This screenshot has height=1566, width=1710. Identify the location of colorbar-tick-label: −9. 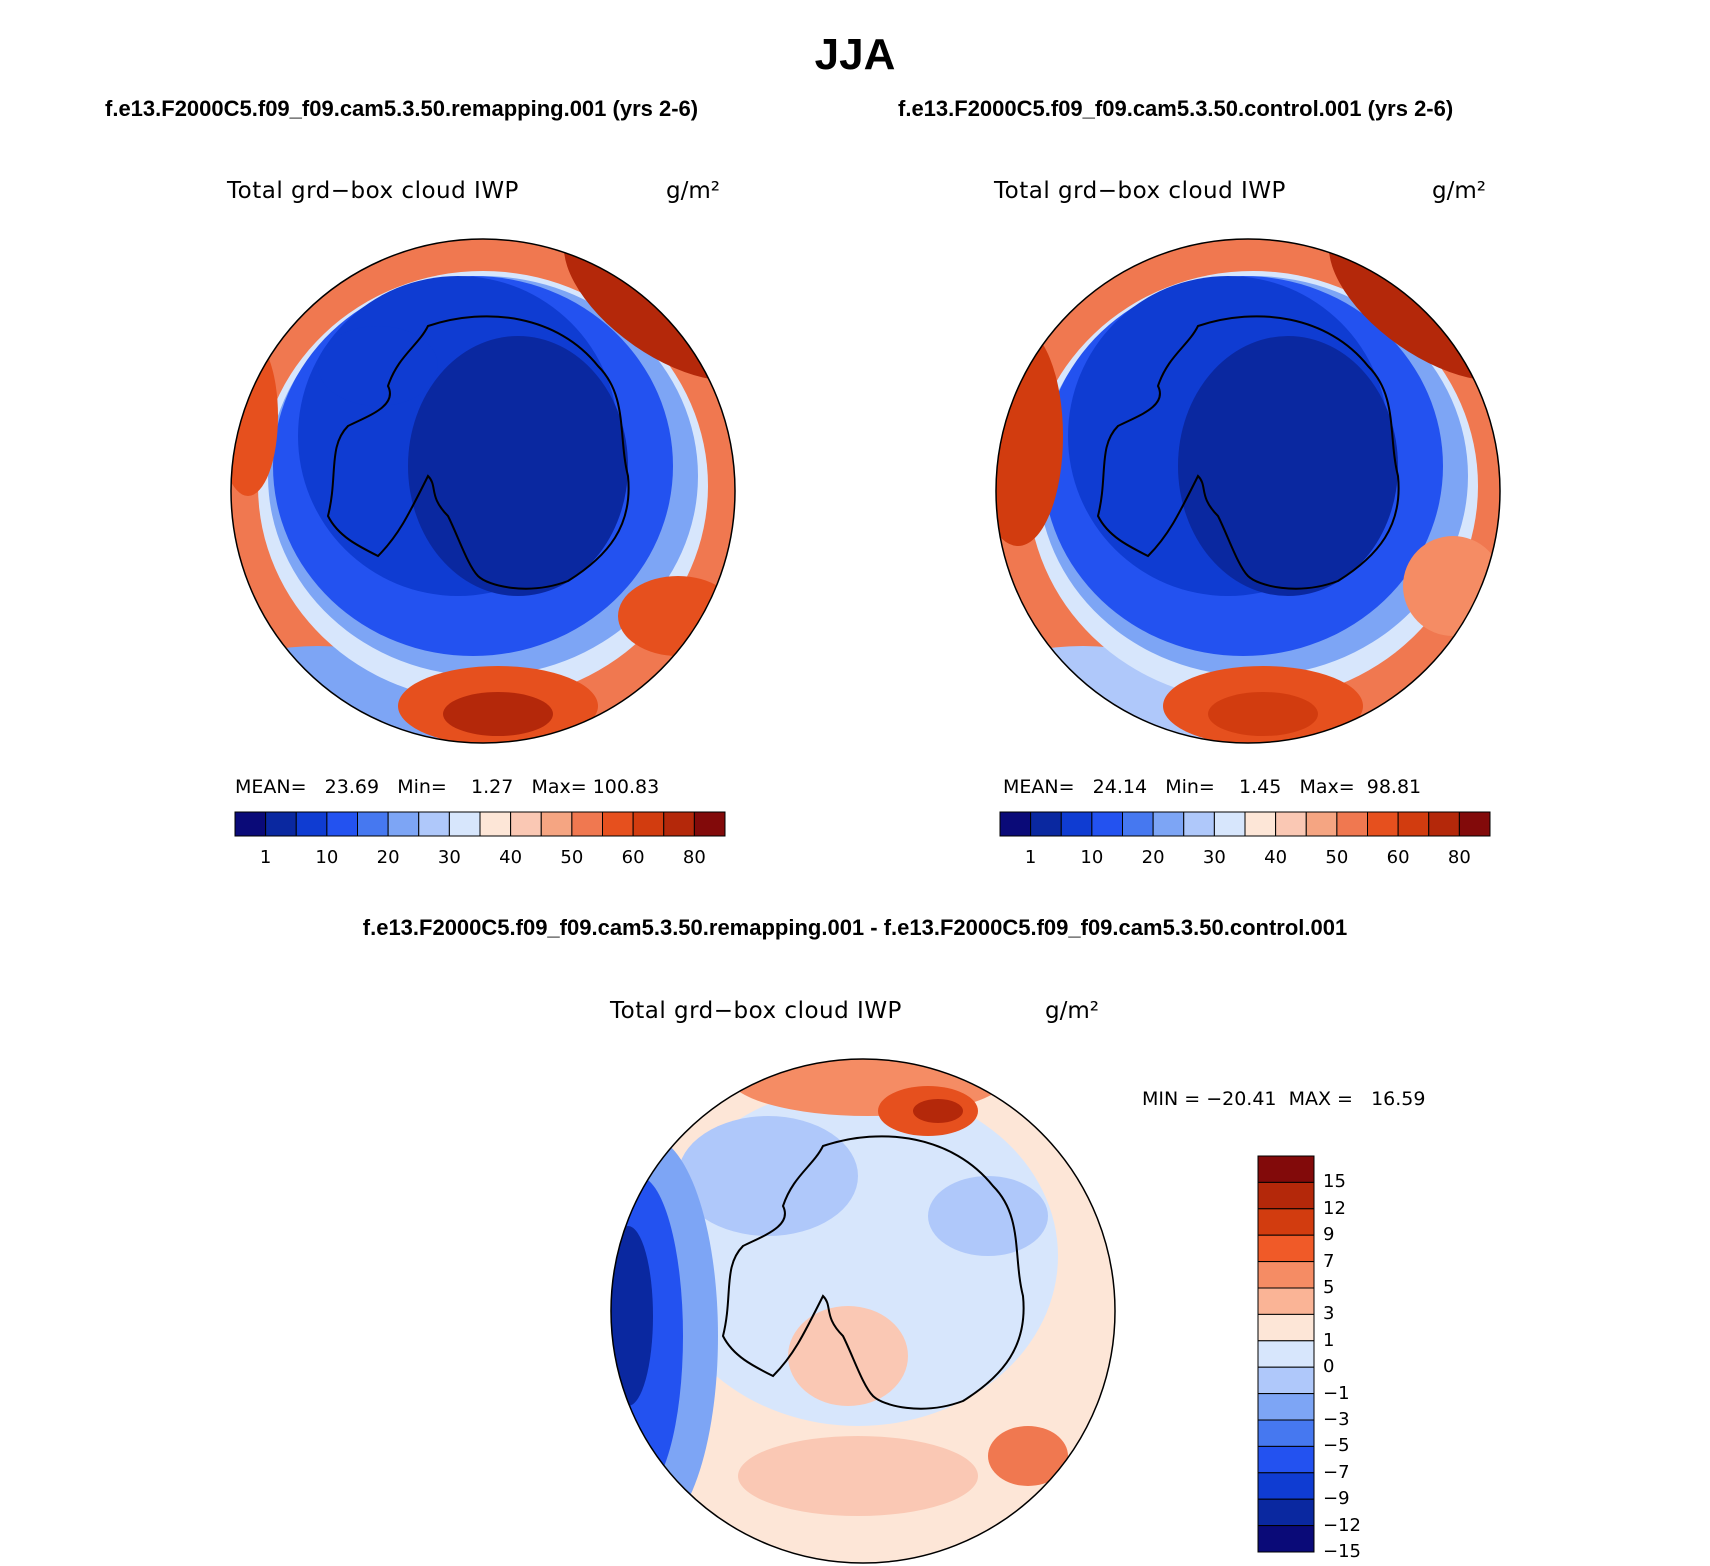
(1336, 1499).